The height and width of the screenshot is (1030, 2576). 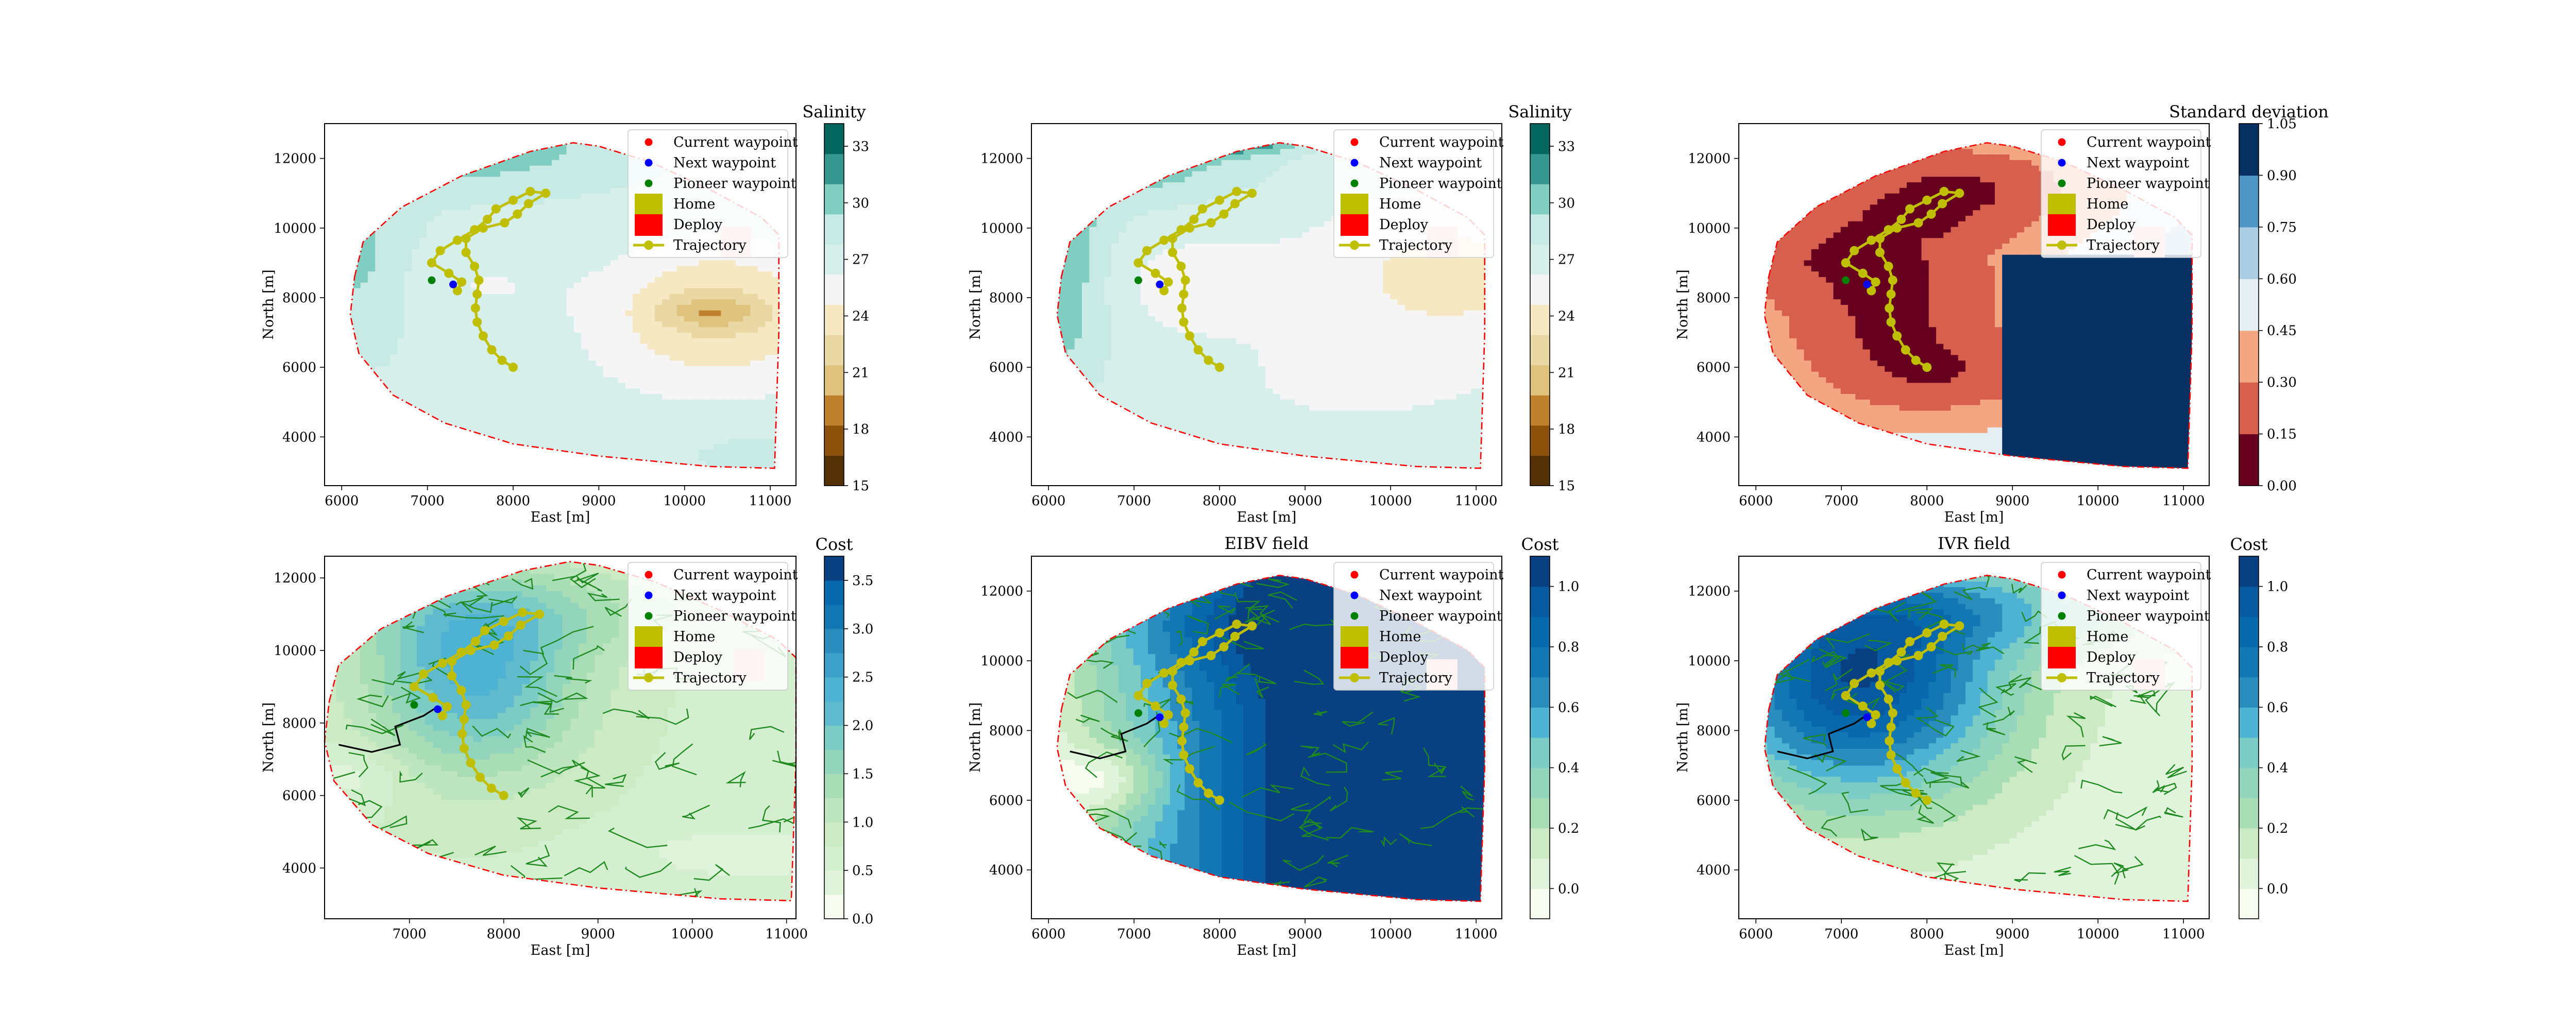 I want to click on legend-home-label: Home, so click(x=2107, y=637).